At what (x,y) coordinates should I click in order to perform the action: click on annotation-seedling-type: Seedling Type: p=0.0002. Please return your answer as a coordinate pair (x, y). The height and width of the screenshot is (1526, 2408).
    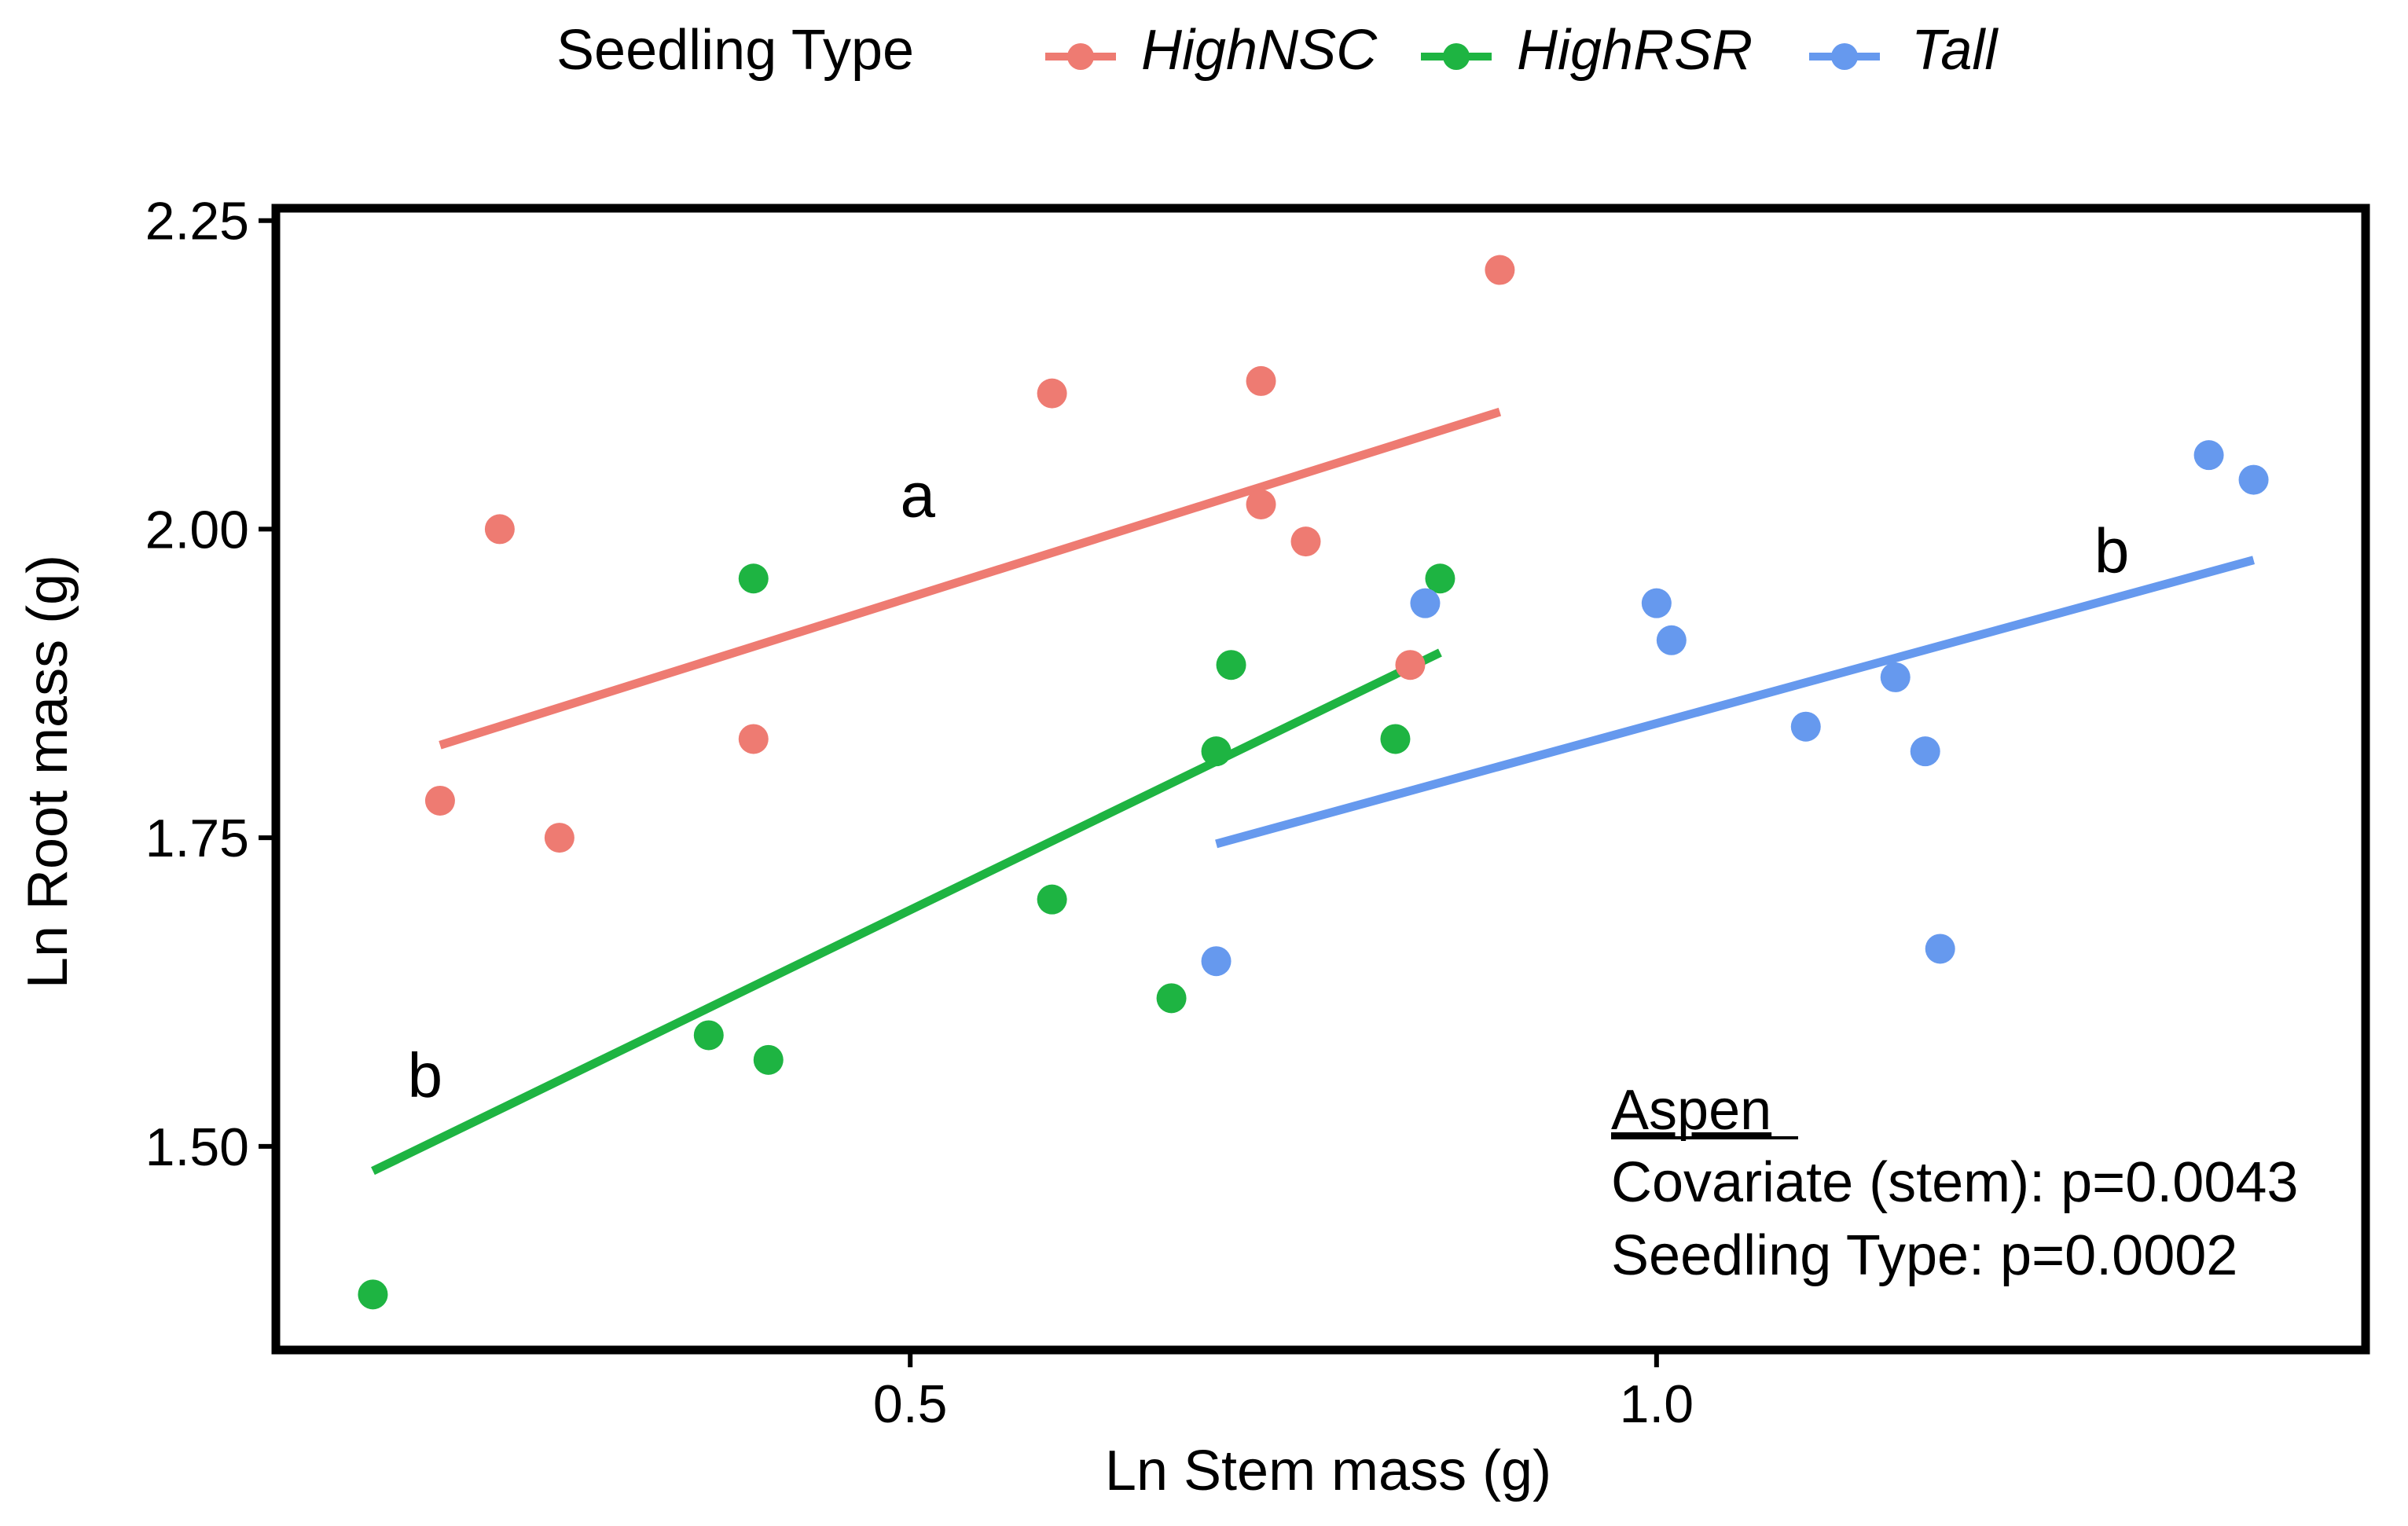
    Looking at the image, I should click on (1924, 1255).